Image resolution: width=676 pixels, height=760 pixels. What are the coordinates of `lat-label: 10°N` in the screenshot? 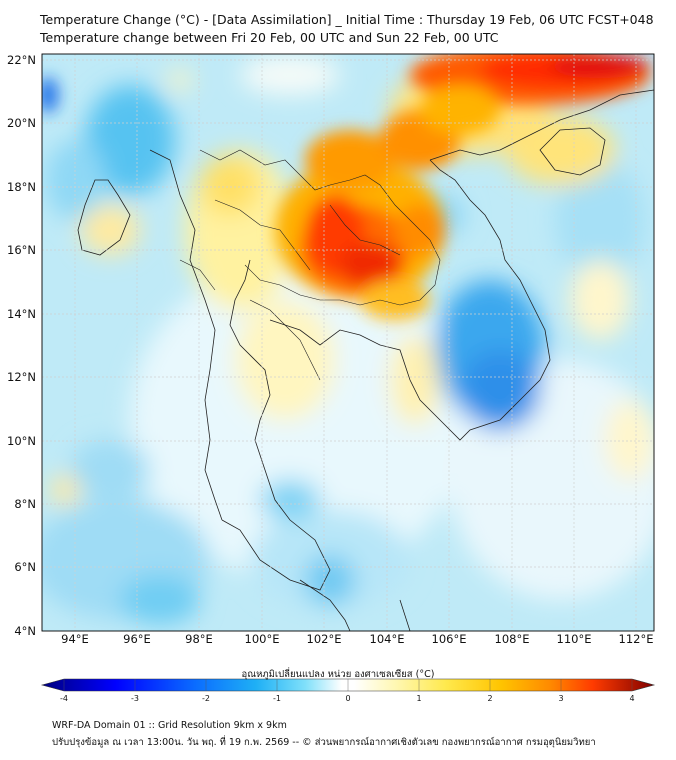 It's located at (21, 441).